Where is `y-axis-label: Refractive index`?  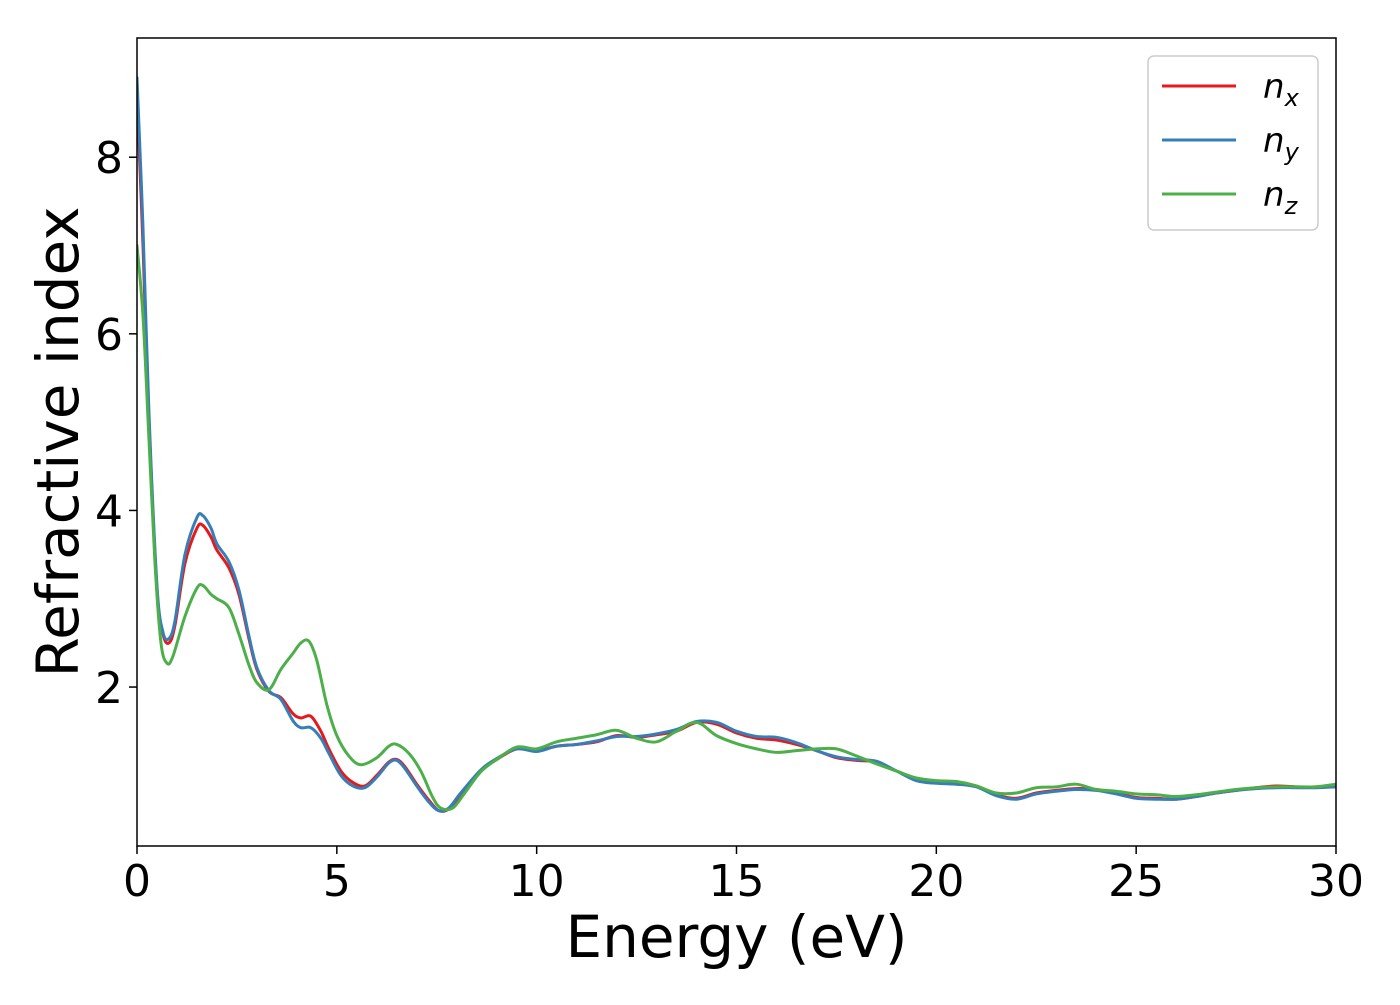 y-axis-label: Refractive index is located at coordinates (58, 441).